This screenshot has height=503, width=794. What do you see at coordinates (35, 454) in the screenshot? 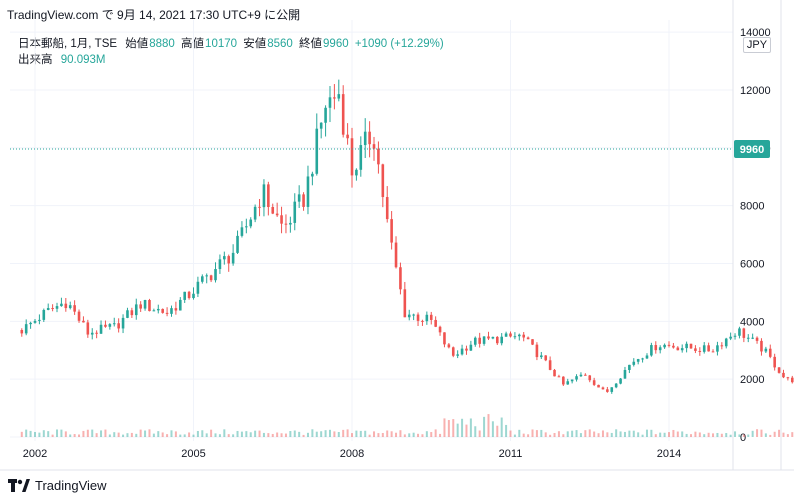
I see `x-tick-label: 2002` at bounding box center [35, 454].